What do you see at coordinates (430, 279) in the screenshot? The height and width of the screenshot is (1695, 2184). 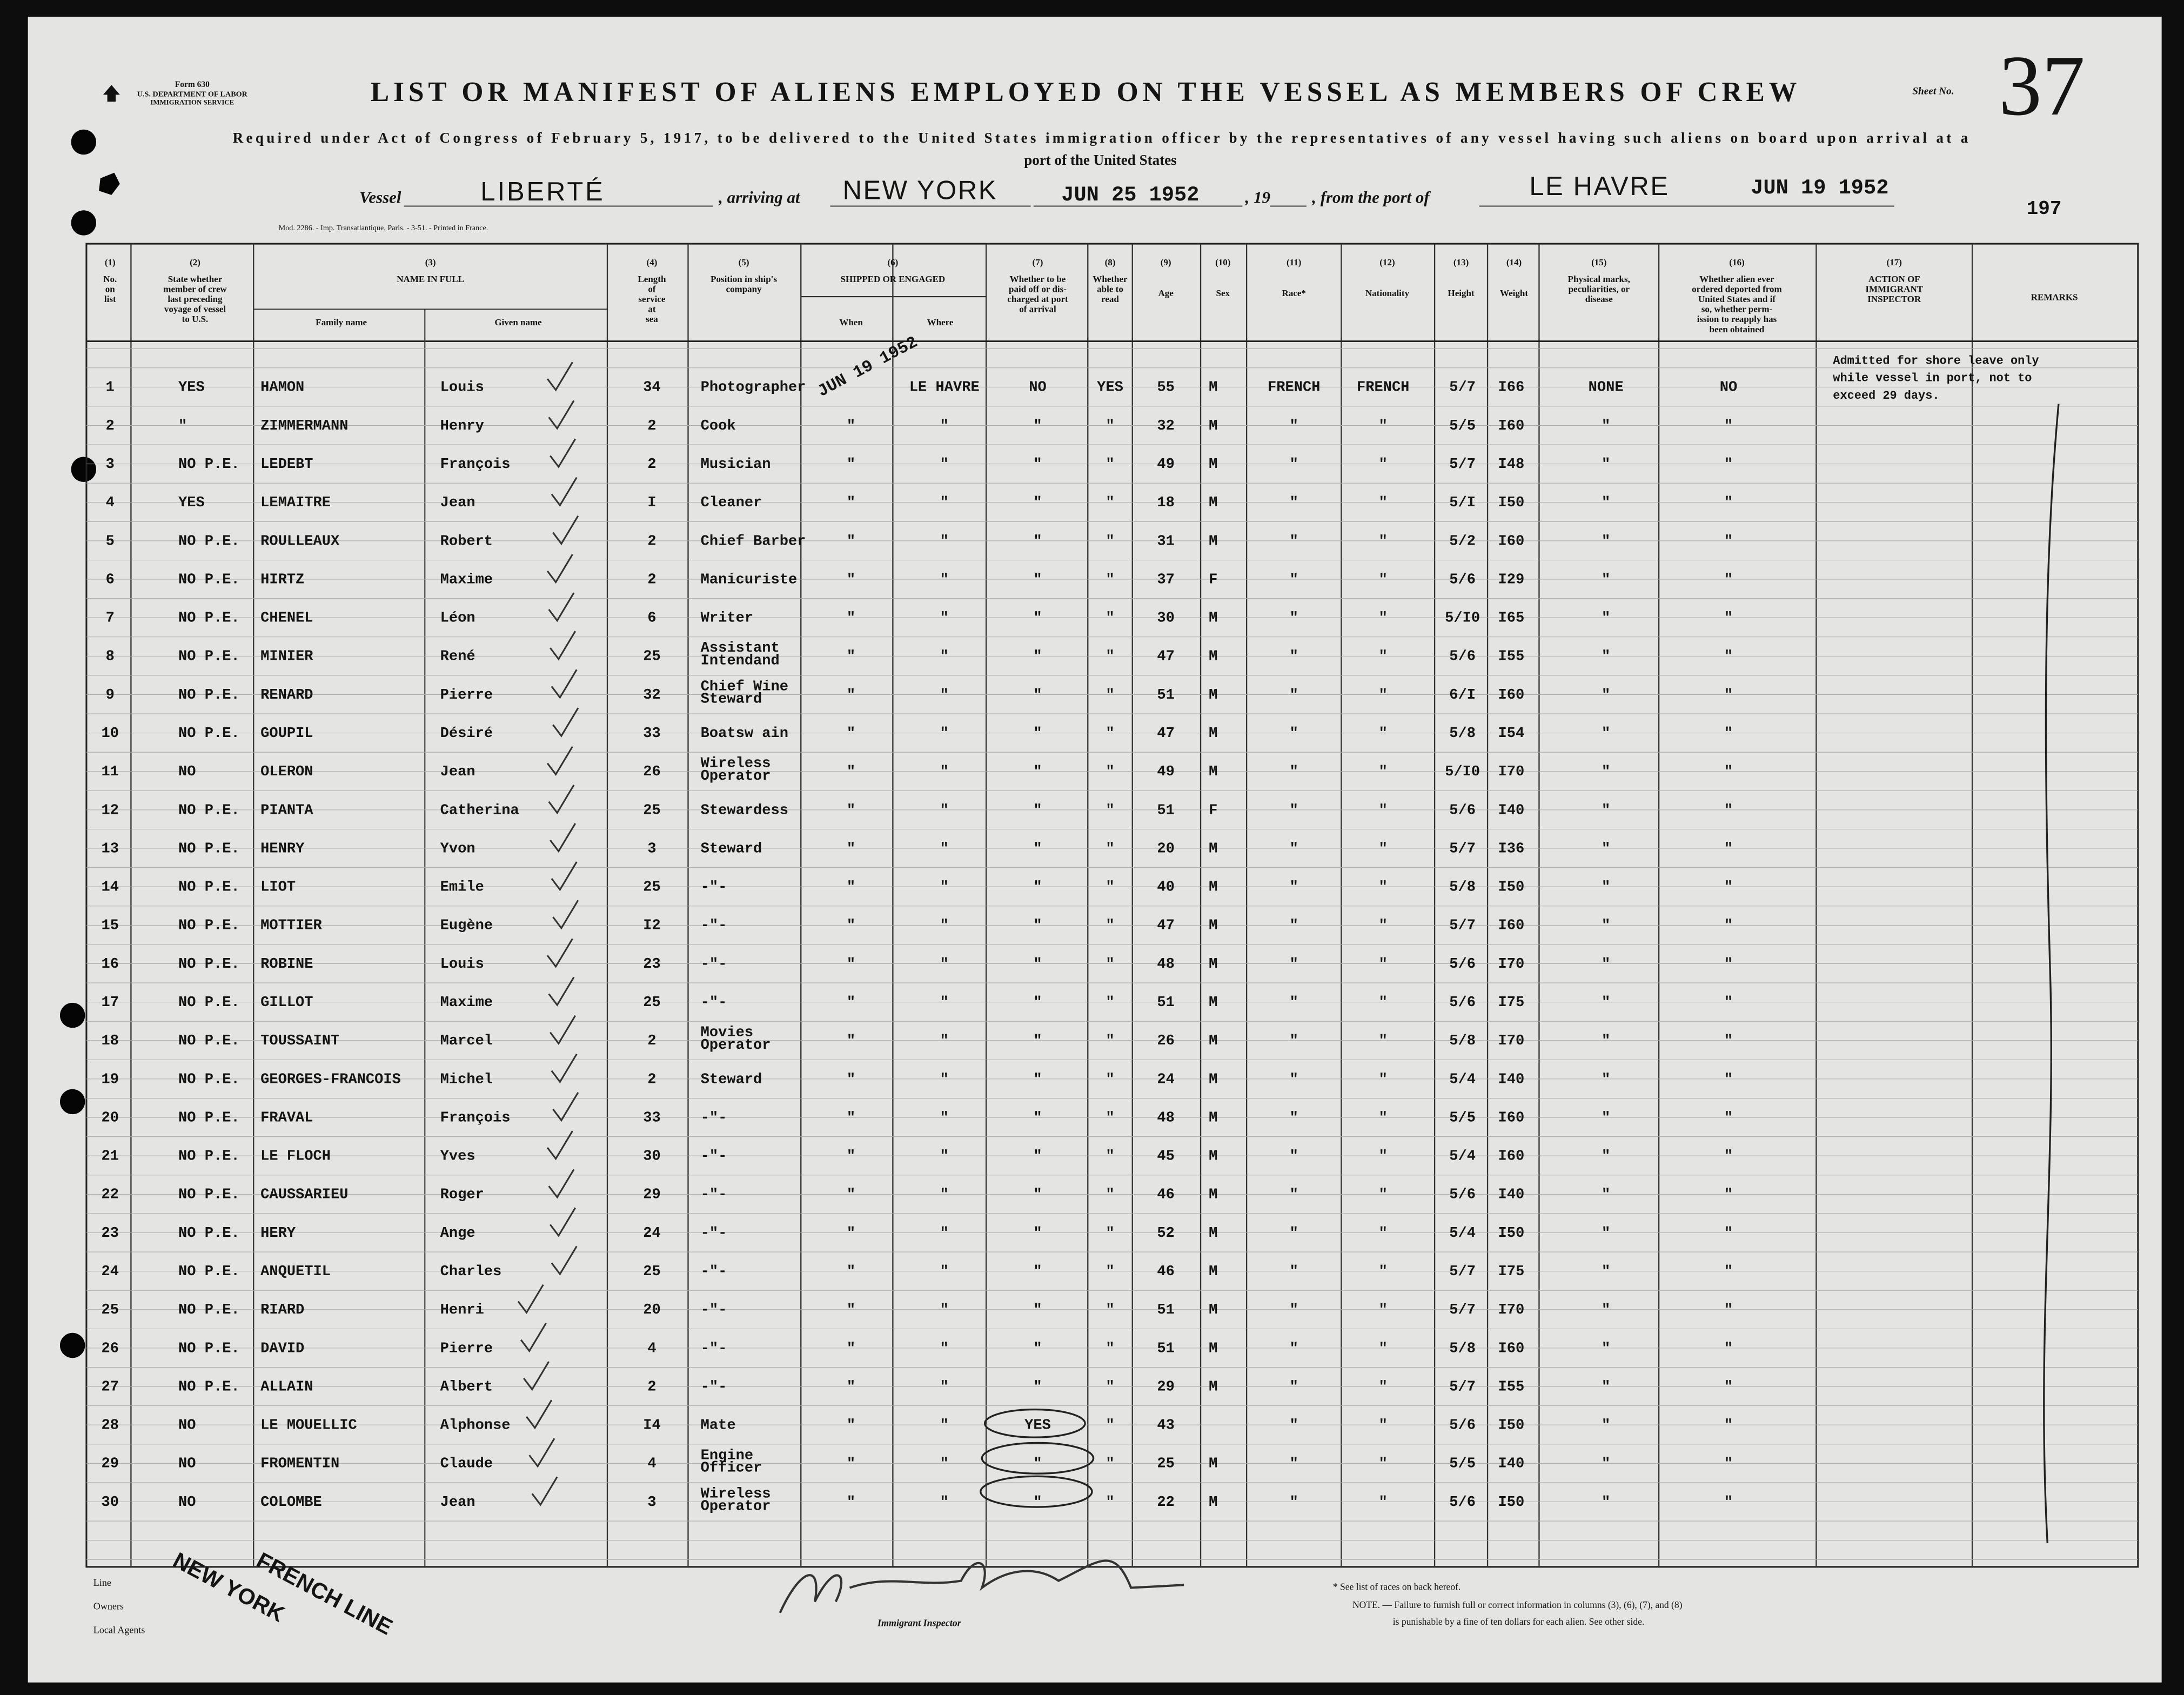 I see `column-heading: NAME IN FULL` at bounding box center [430, 279].